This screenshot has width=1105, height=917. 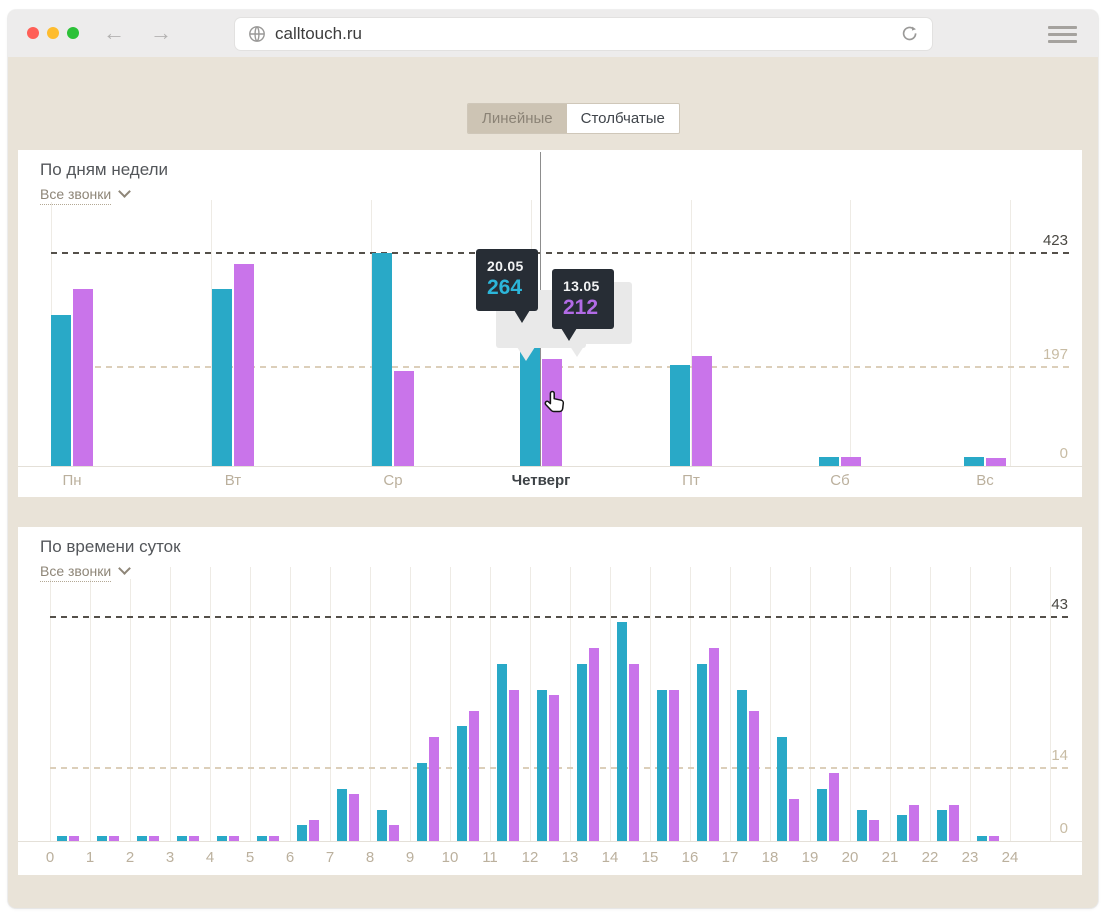 What do you see at coordinates (850, 857) in the screenshot?
I see `x-tick-label: 20` at bounding box center [850, 857].